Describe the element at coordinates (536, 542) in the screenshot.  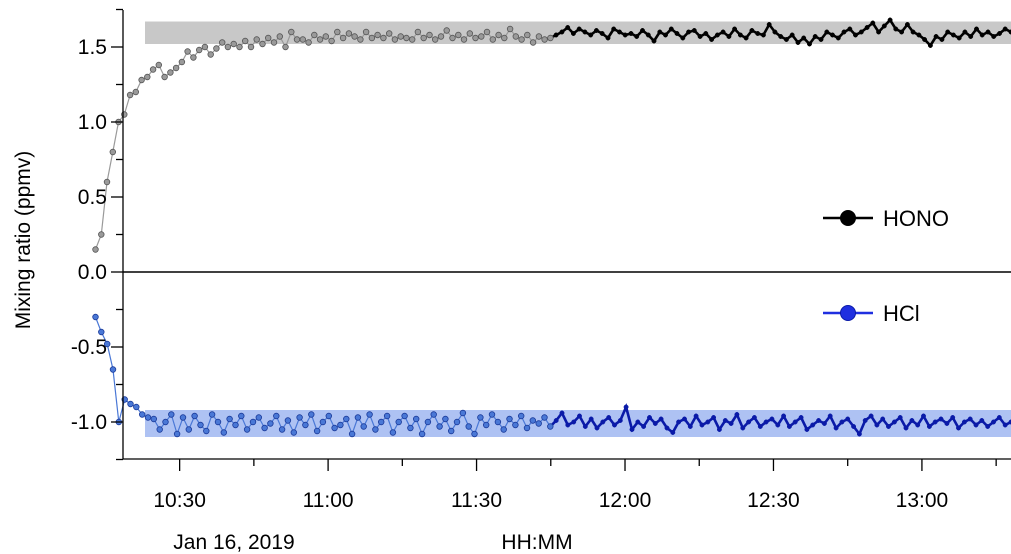
I see `x-axis-label: HH:MM` at that location.